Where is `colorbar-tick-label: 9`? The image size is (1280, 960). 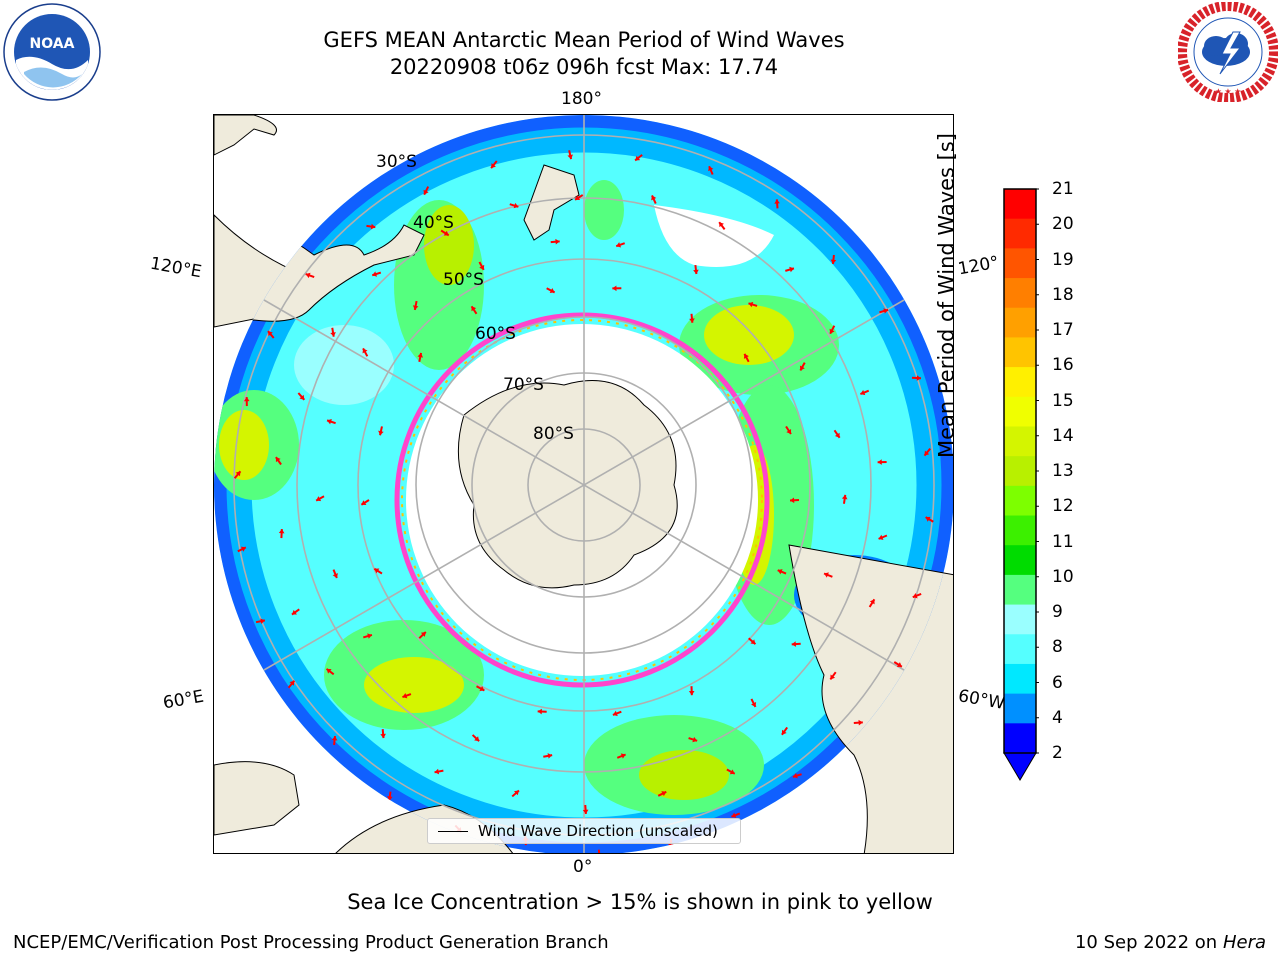
colorbar-tick-label: 9 is located at coordinates (1057, 612).